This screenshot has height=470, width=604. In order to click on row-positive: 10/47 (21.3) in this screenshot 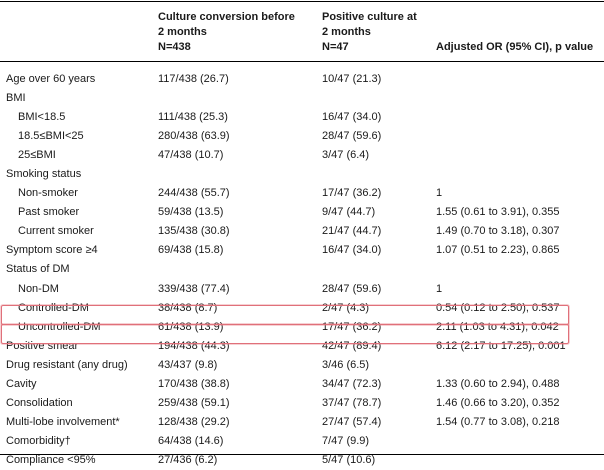, I will do `click(352, 79)`.